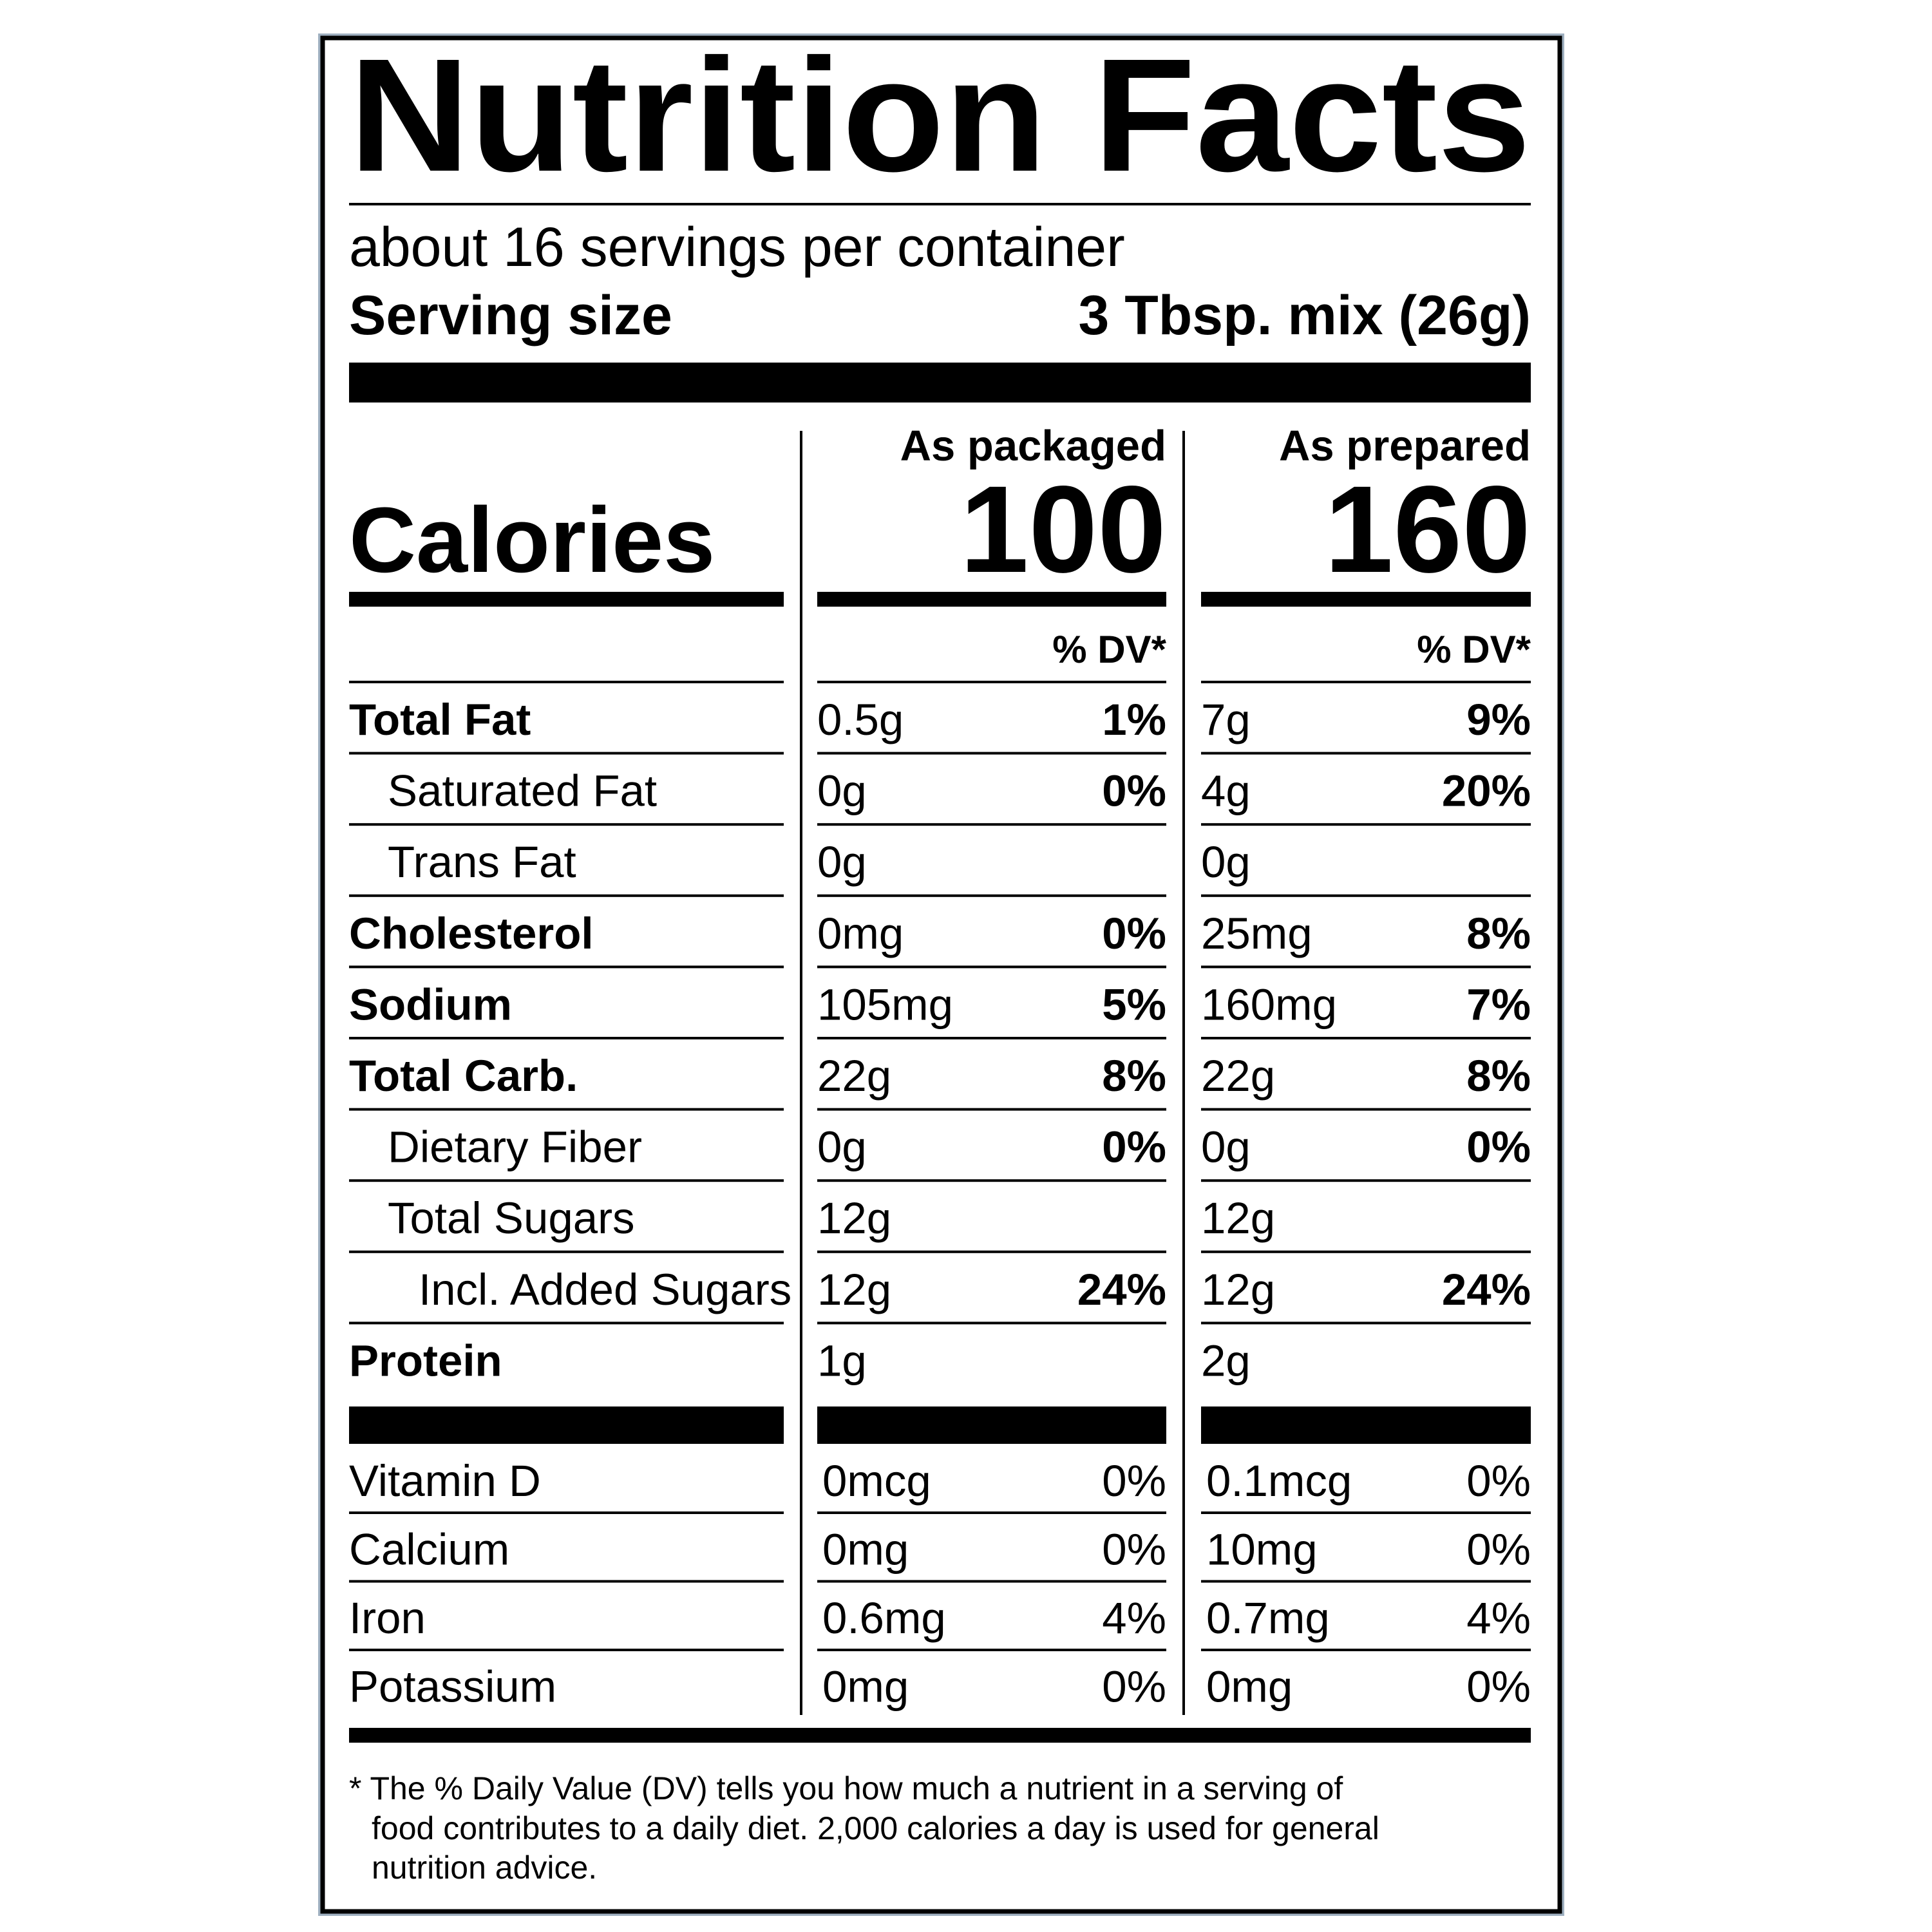  What do you see at coordinates (1226, 1360) in the screenshot?
I see `amount: 2g` at bounding box center [1226, 1360].